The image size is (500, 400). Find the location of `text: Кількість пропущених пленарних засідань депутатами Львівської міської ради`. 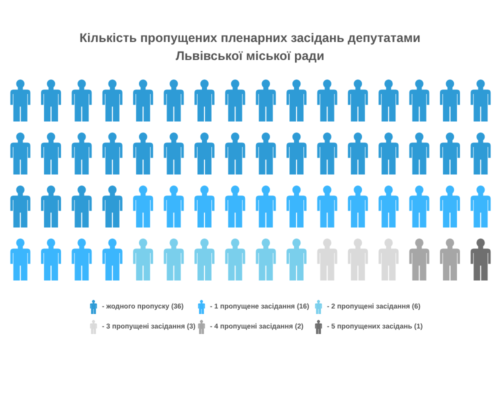

text: Кількість пропущених пленарних засідань депутатами Львівської міської ради is located at coordinates (250, 47).